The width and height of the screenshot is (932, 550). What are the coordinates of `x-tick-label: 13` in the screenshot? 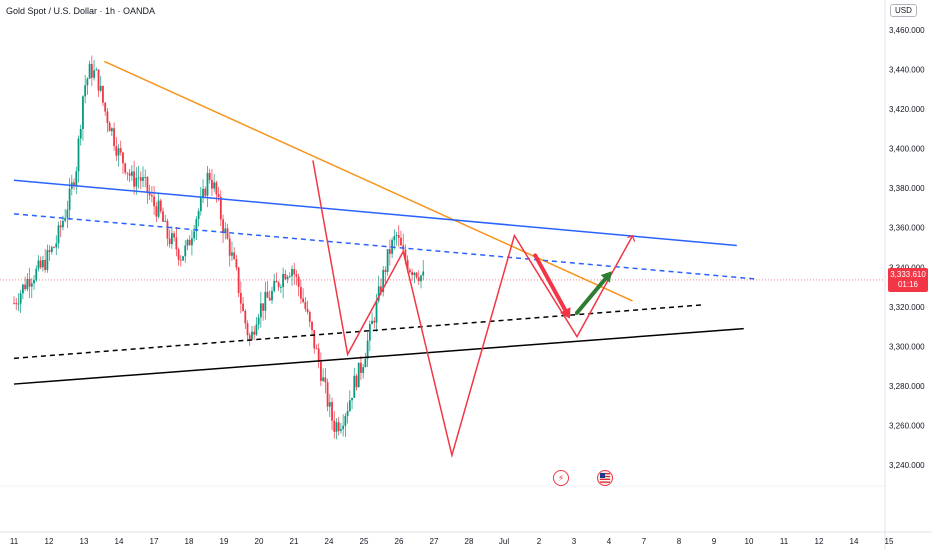 It's located at (84, 541).